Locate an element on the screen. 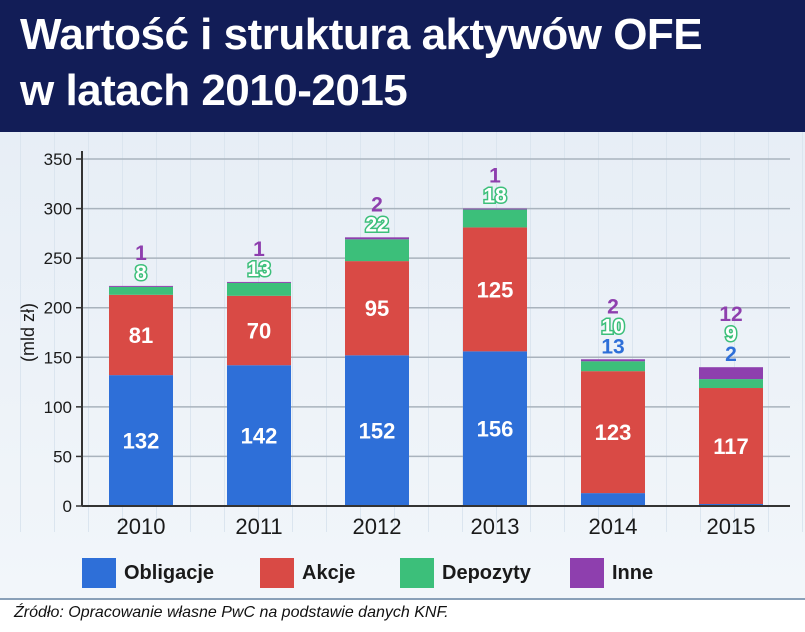  data-label-obligacje: 142 is located at coordinates (259, 436).